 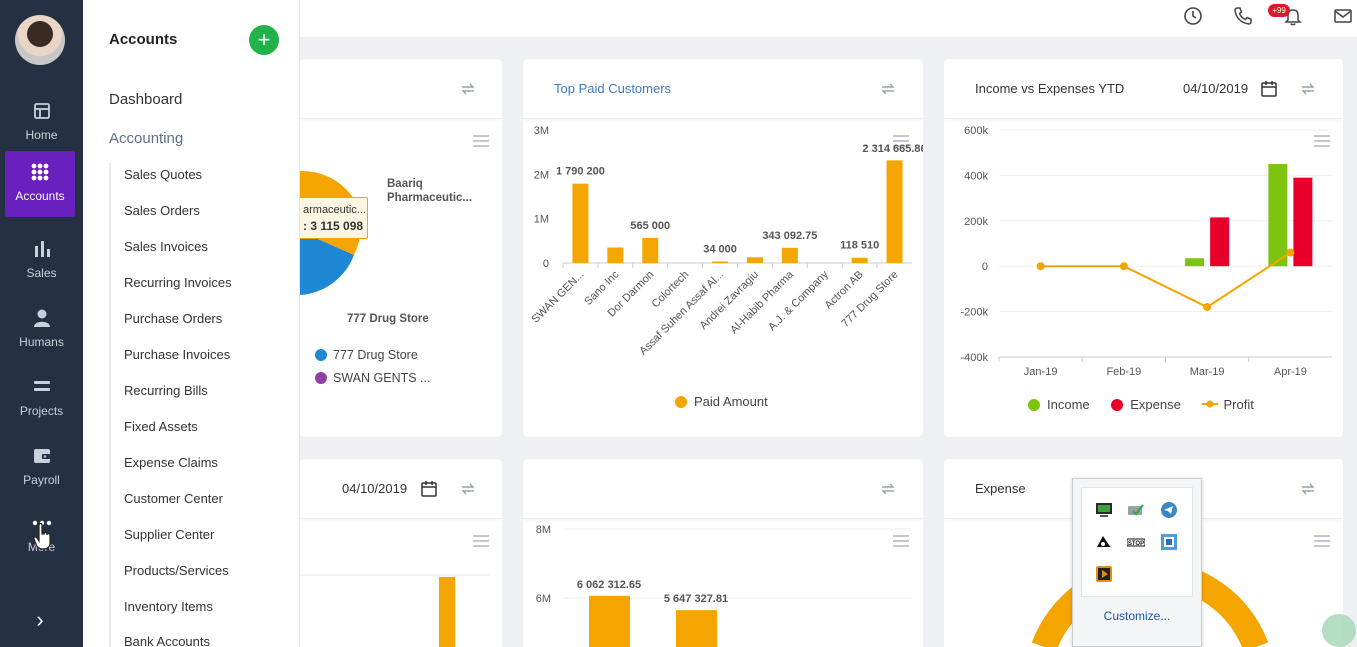 I want to click on mail-icon, so click(x=1343, y=16).